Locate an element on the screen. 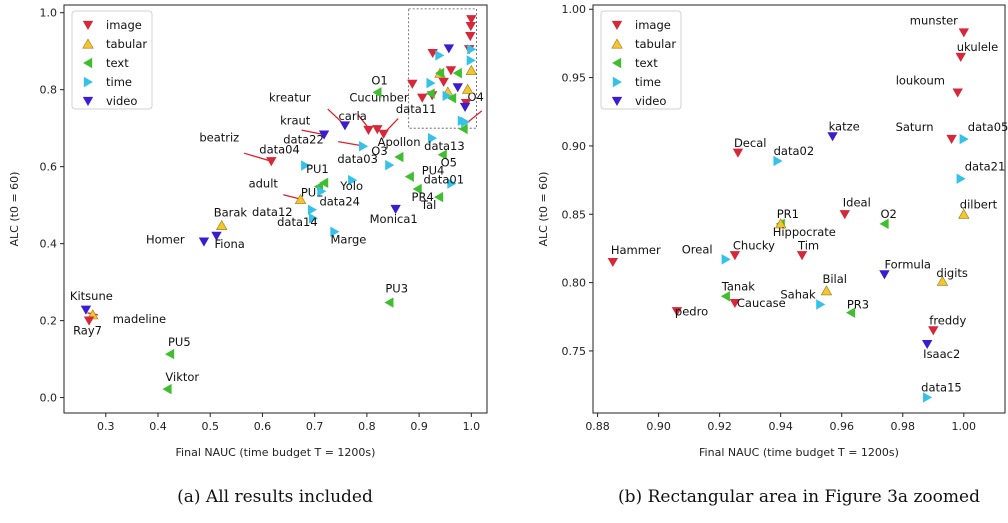  point-label: beatriz is located at coordinates (219, 137).